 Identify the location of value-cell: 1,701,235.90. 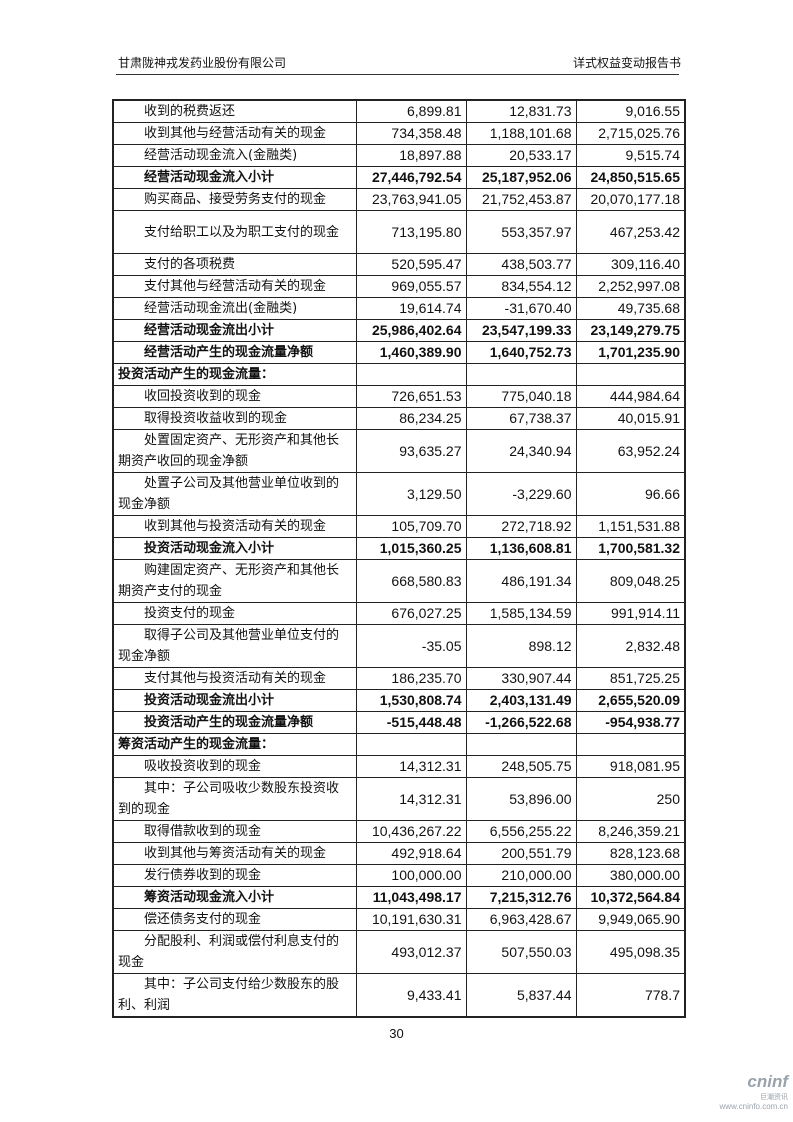
(630, 352).